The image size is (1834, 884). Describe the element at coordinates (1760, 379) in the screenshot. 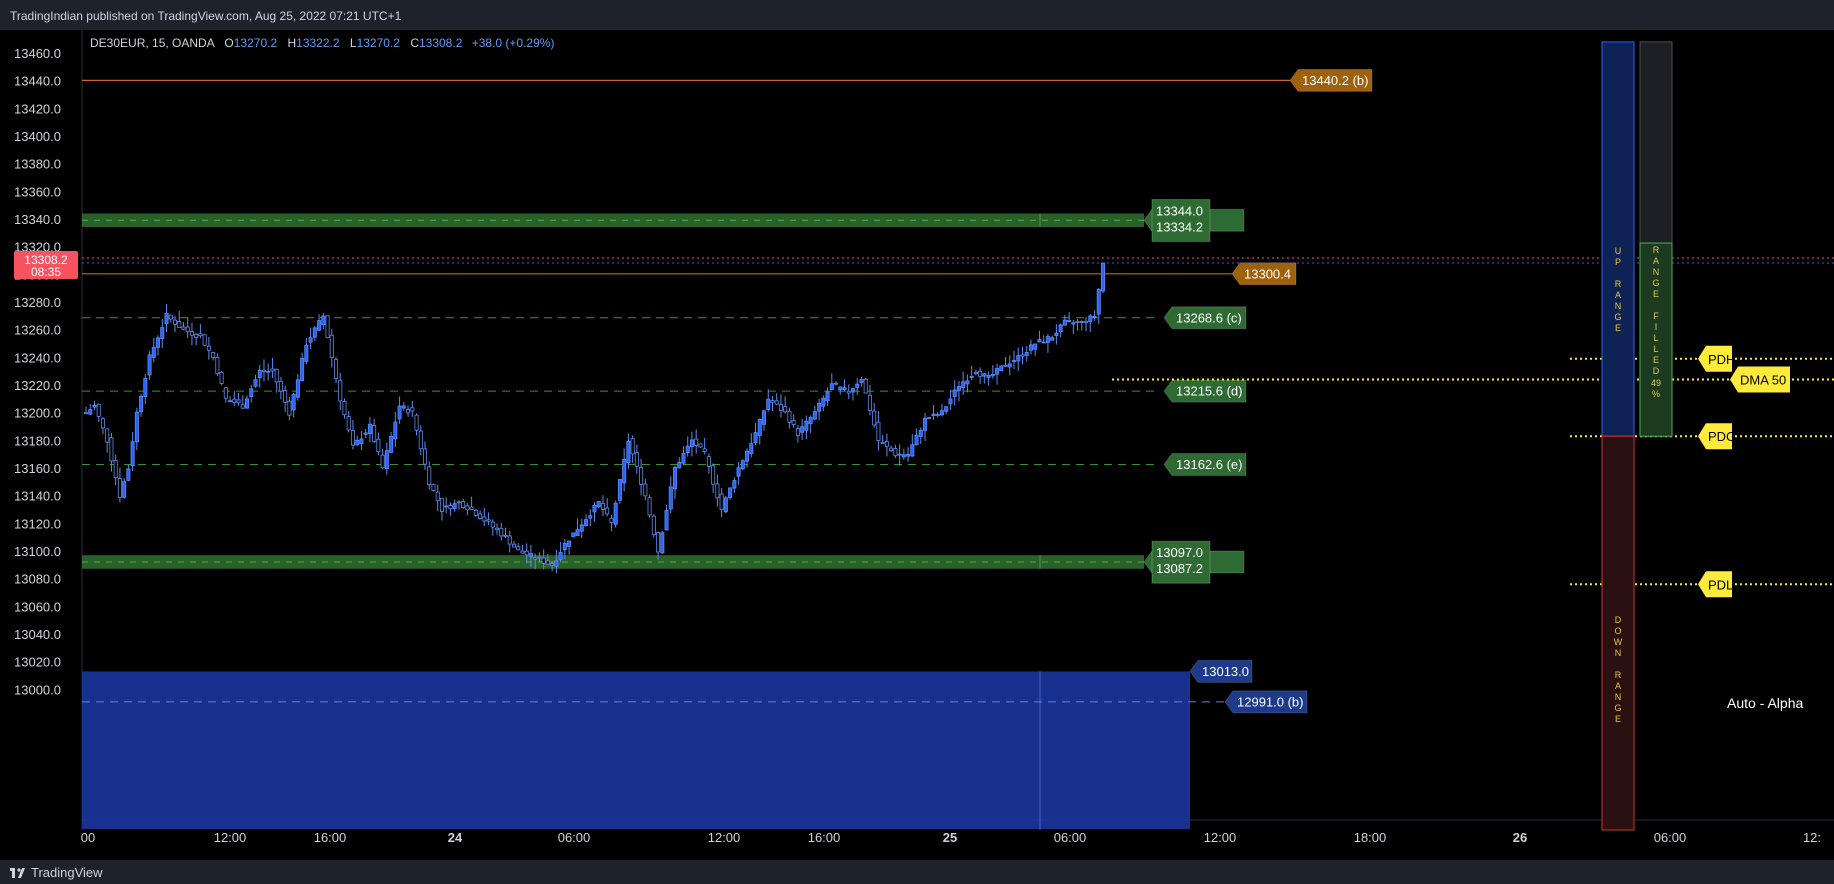

I see `marker-badge` at that location.